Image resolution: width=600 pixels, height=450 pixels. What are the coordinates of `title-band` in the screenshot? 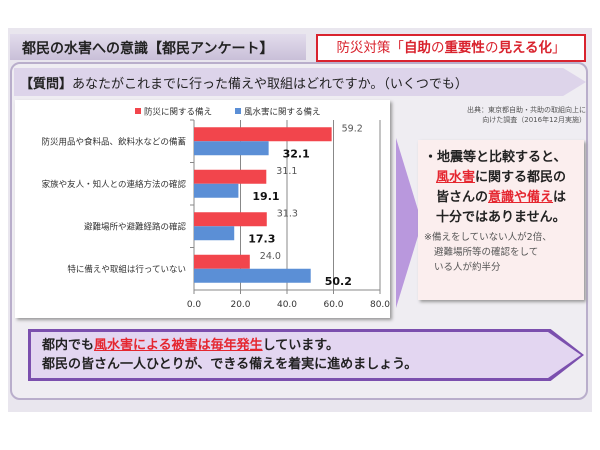 It's located at (158, 47).